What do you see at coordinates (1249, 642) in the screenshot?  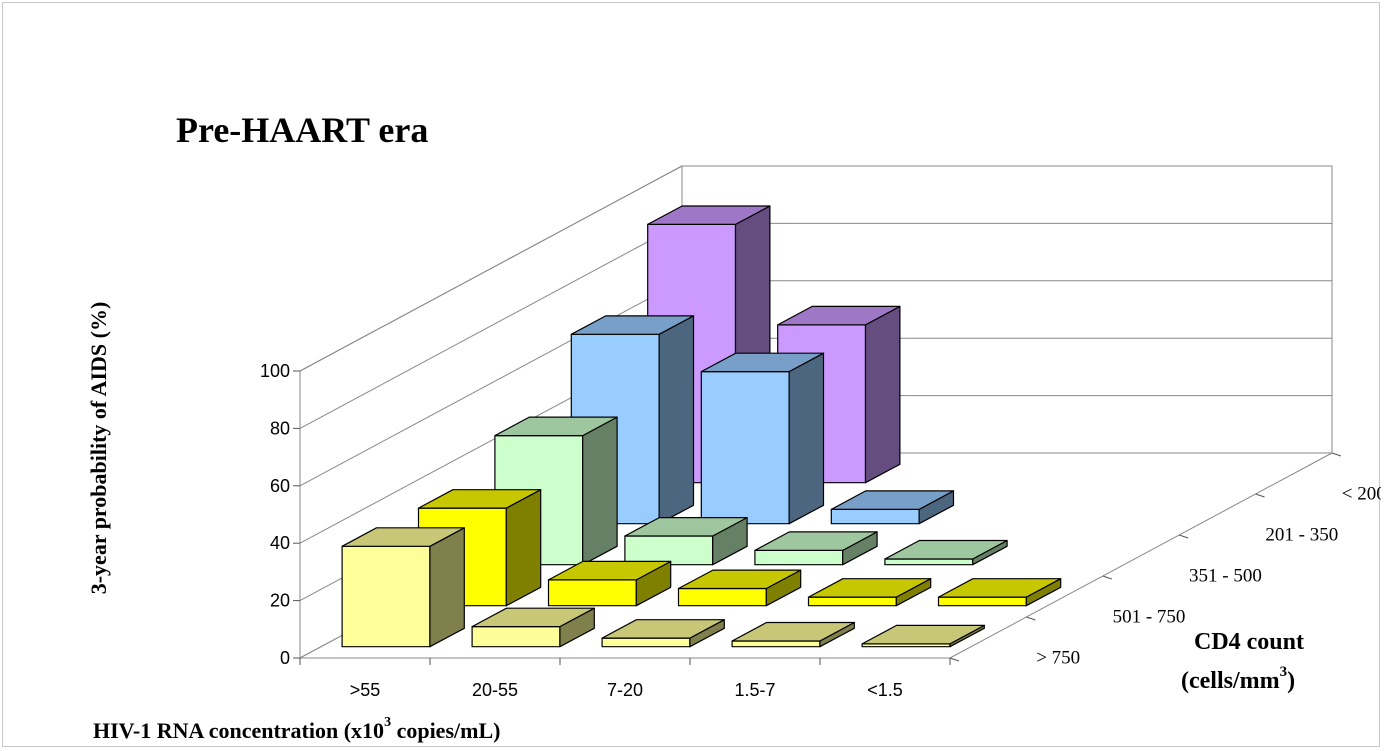 I see `depth-axis-title: CD4 count` at bounding box center [1249, 642].